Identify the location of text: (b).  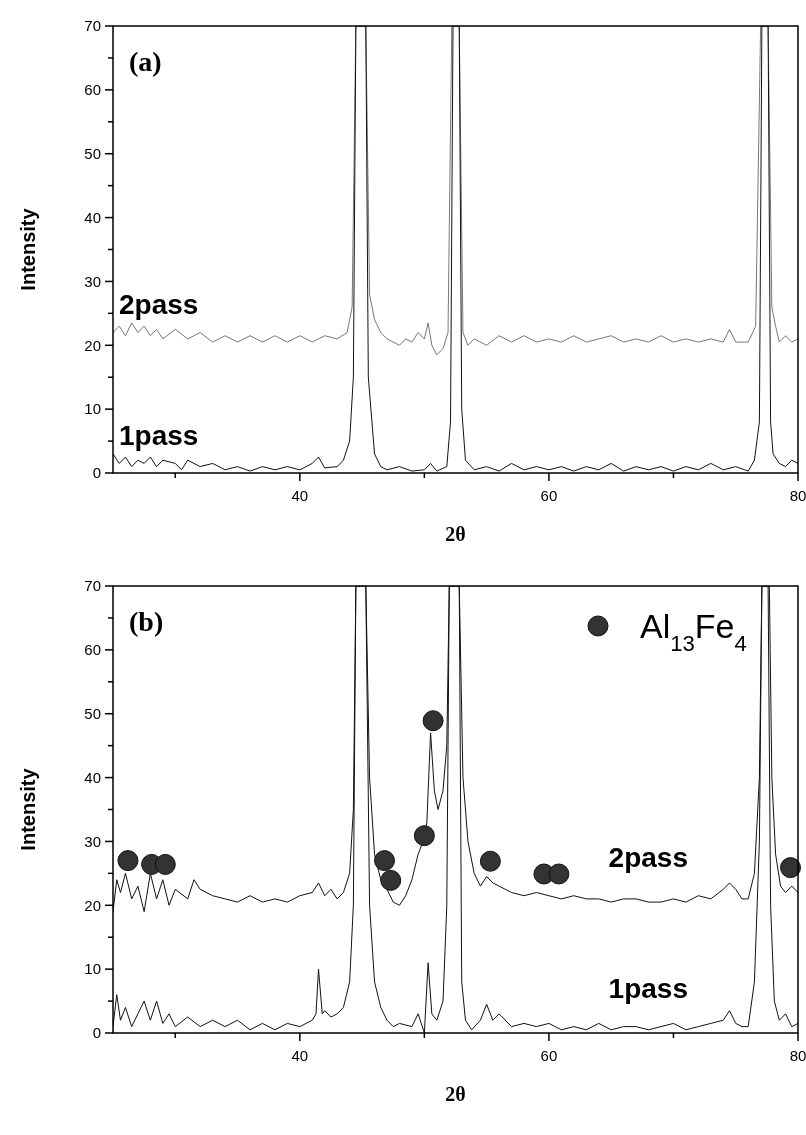
(146, 621).